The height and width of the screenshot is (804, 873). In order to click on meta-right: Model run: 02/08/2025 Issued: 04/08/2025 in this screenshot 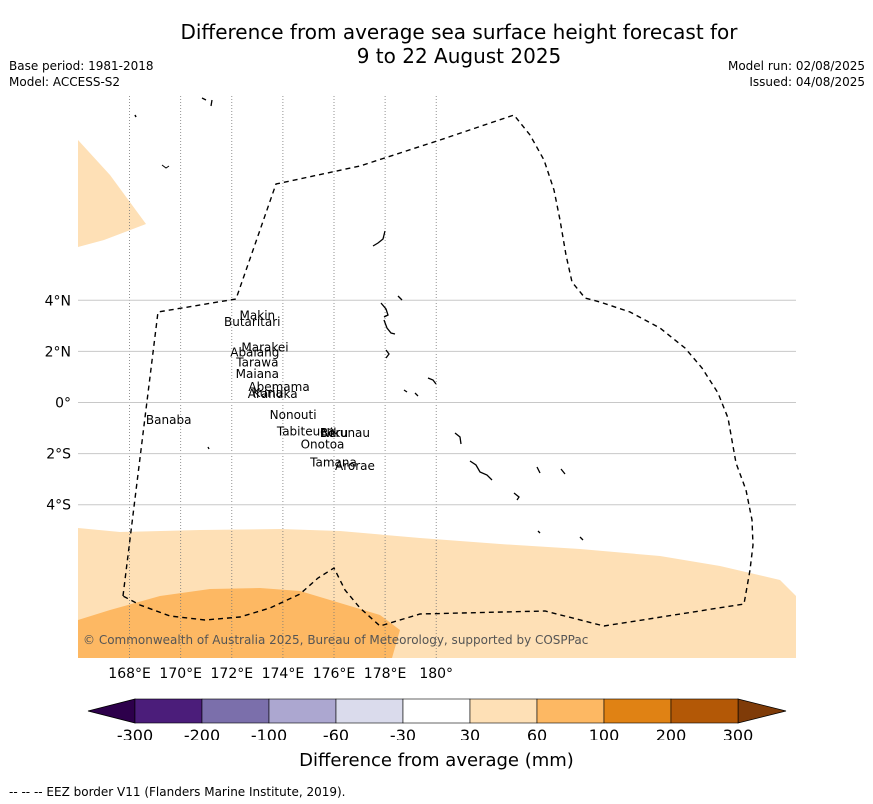, I will do `click(796, 74)`.